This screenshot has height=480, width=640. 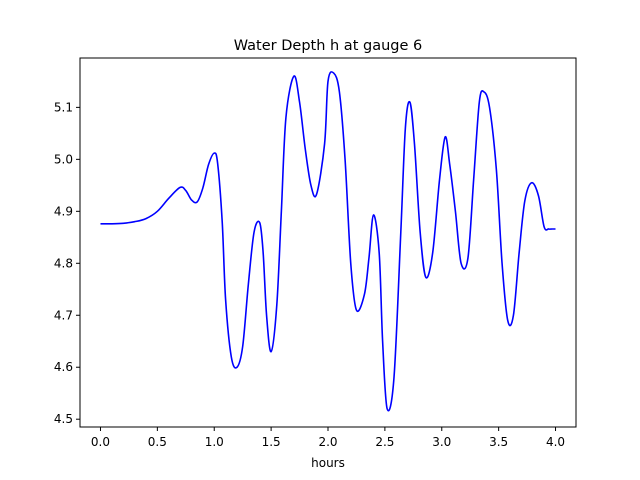 I want to click on x-tick-label: 2.0, so click(x=327, y=442).